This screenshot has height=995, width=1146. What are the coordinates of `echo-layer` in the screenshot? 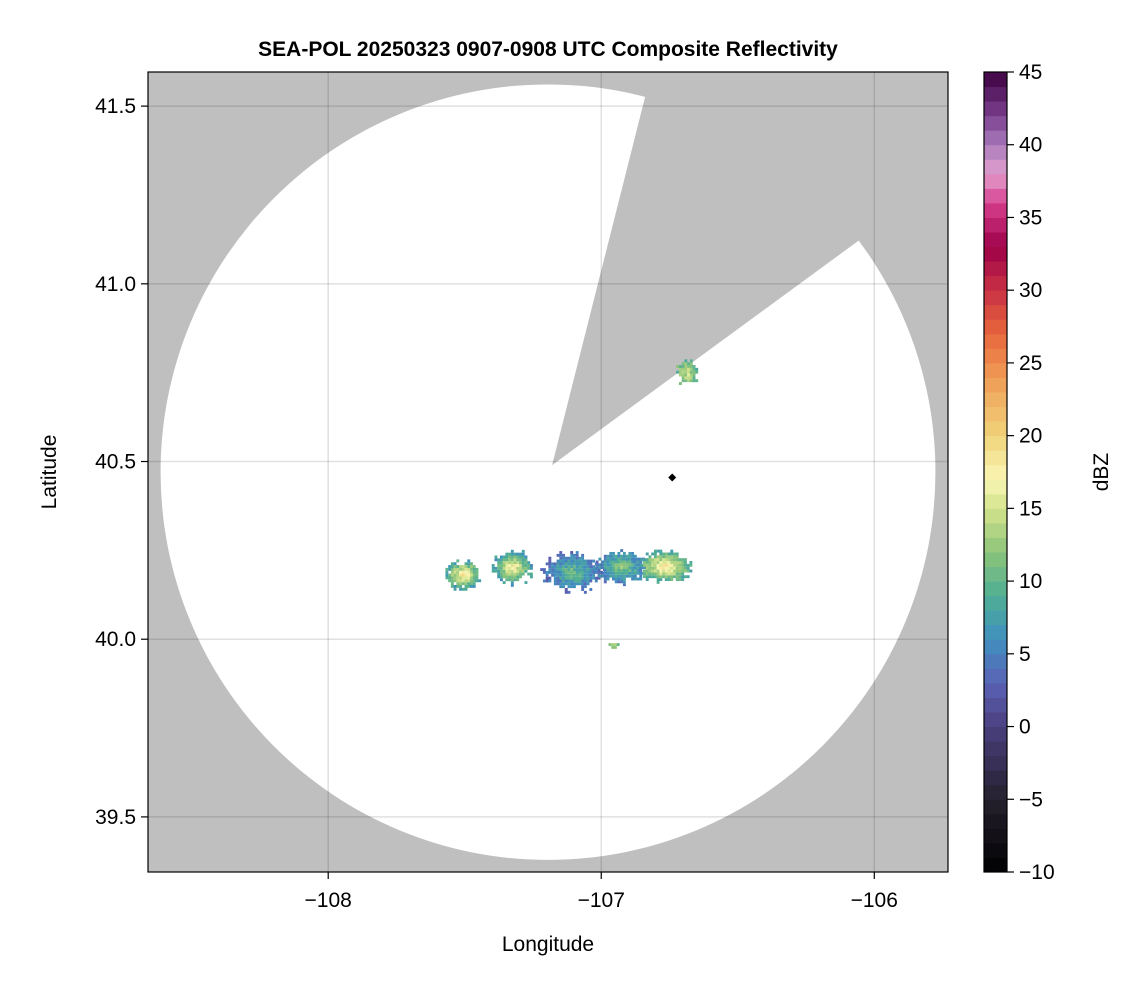 It's located at (572, 504).